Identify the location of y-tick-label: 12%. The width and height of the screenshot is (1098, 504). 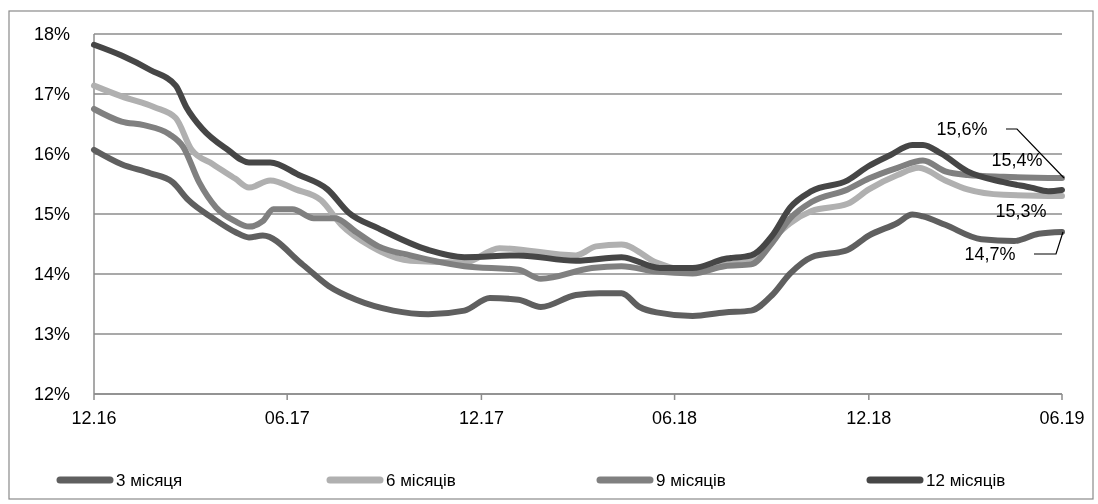
(51, 394).